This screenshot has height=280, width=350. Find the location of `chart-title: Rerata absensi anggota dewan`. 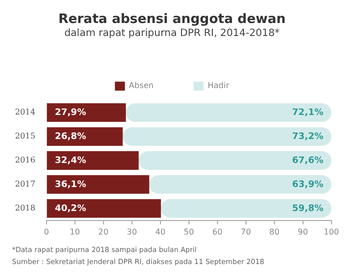

chart-title: Rerata absensi anggota dewan is located at coordinates (172, 20).